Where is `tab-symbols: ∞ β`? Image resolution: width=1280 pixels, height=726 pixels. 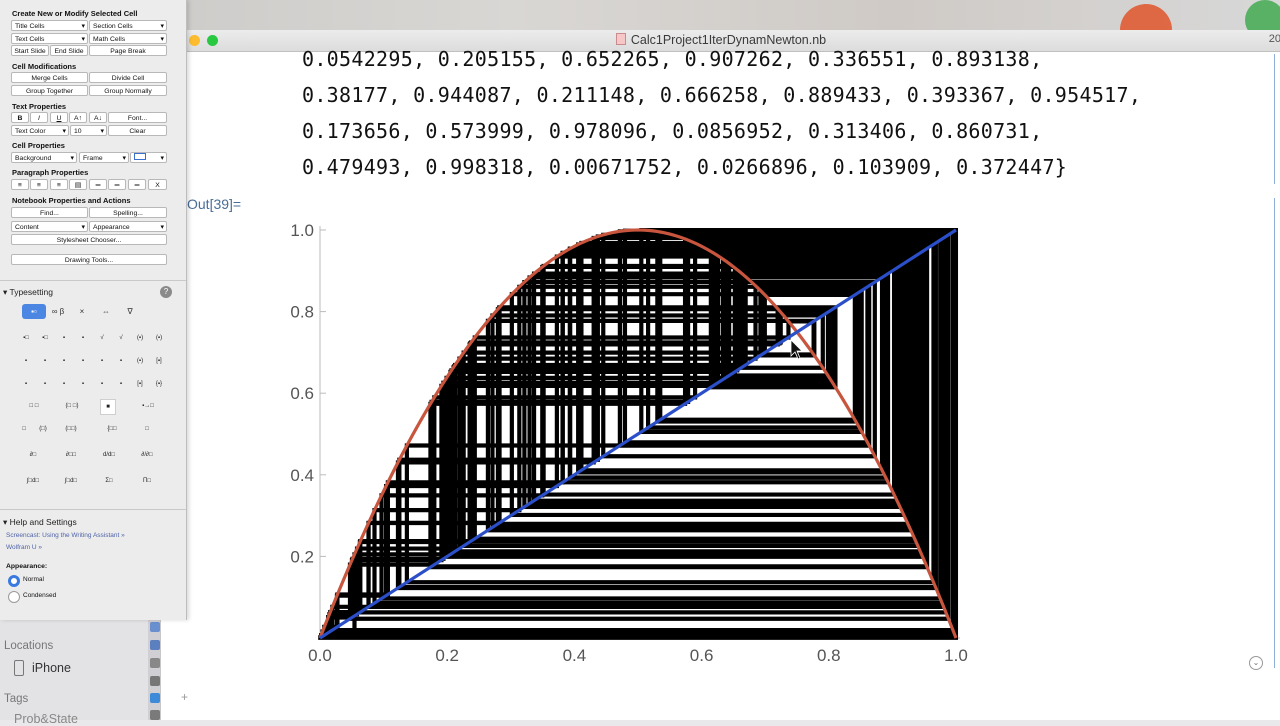 tab-symbols: ∞ β is located at coordinates (58, 311).